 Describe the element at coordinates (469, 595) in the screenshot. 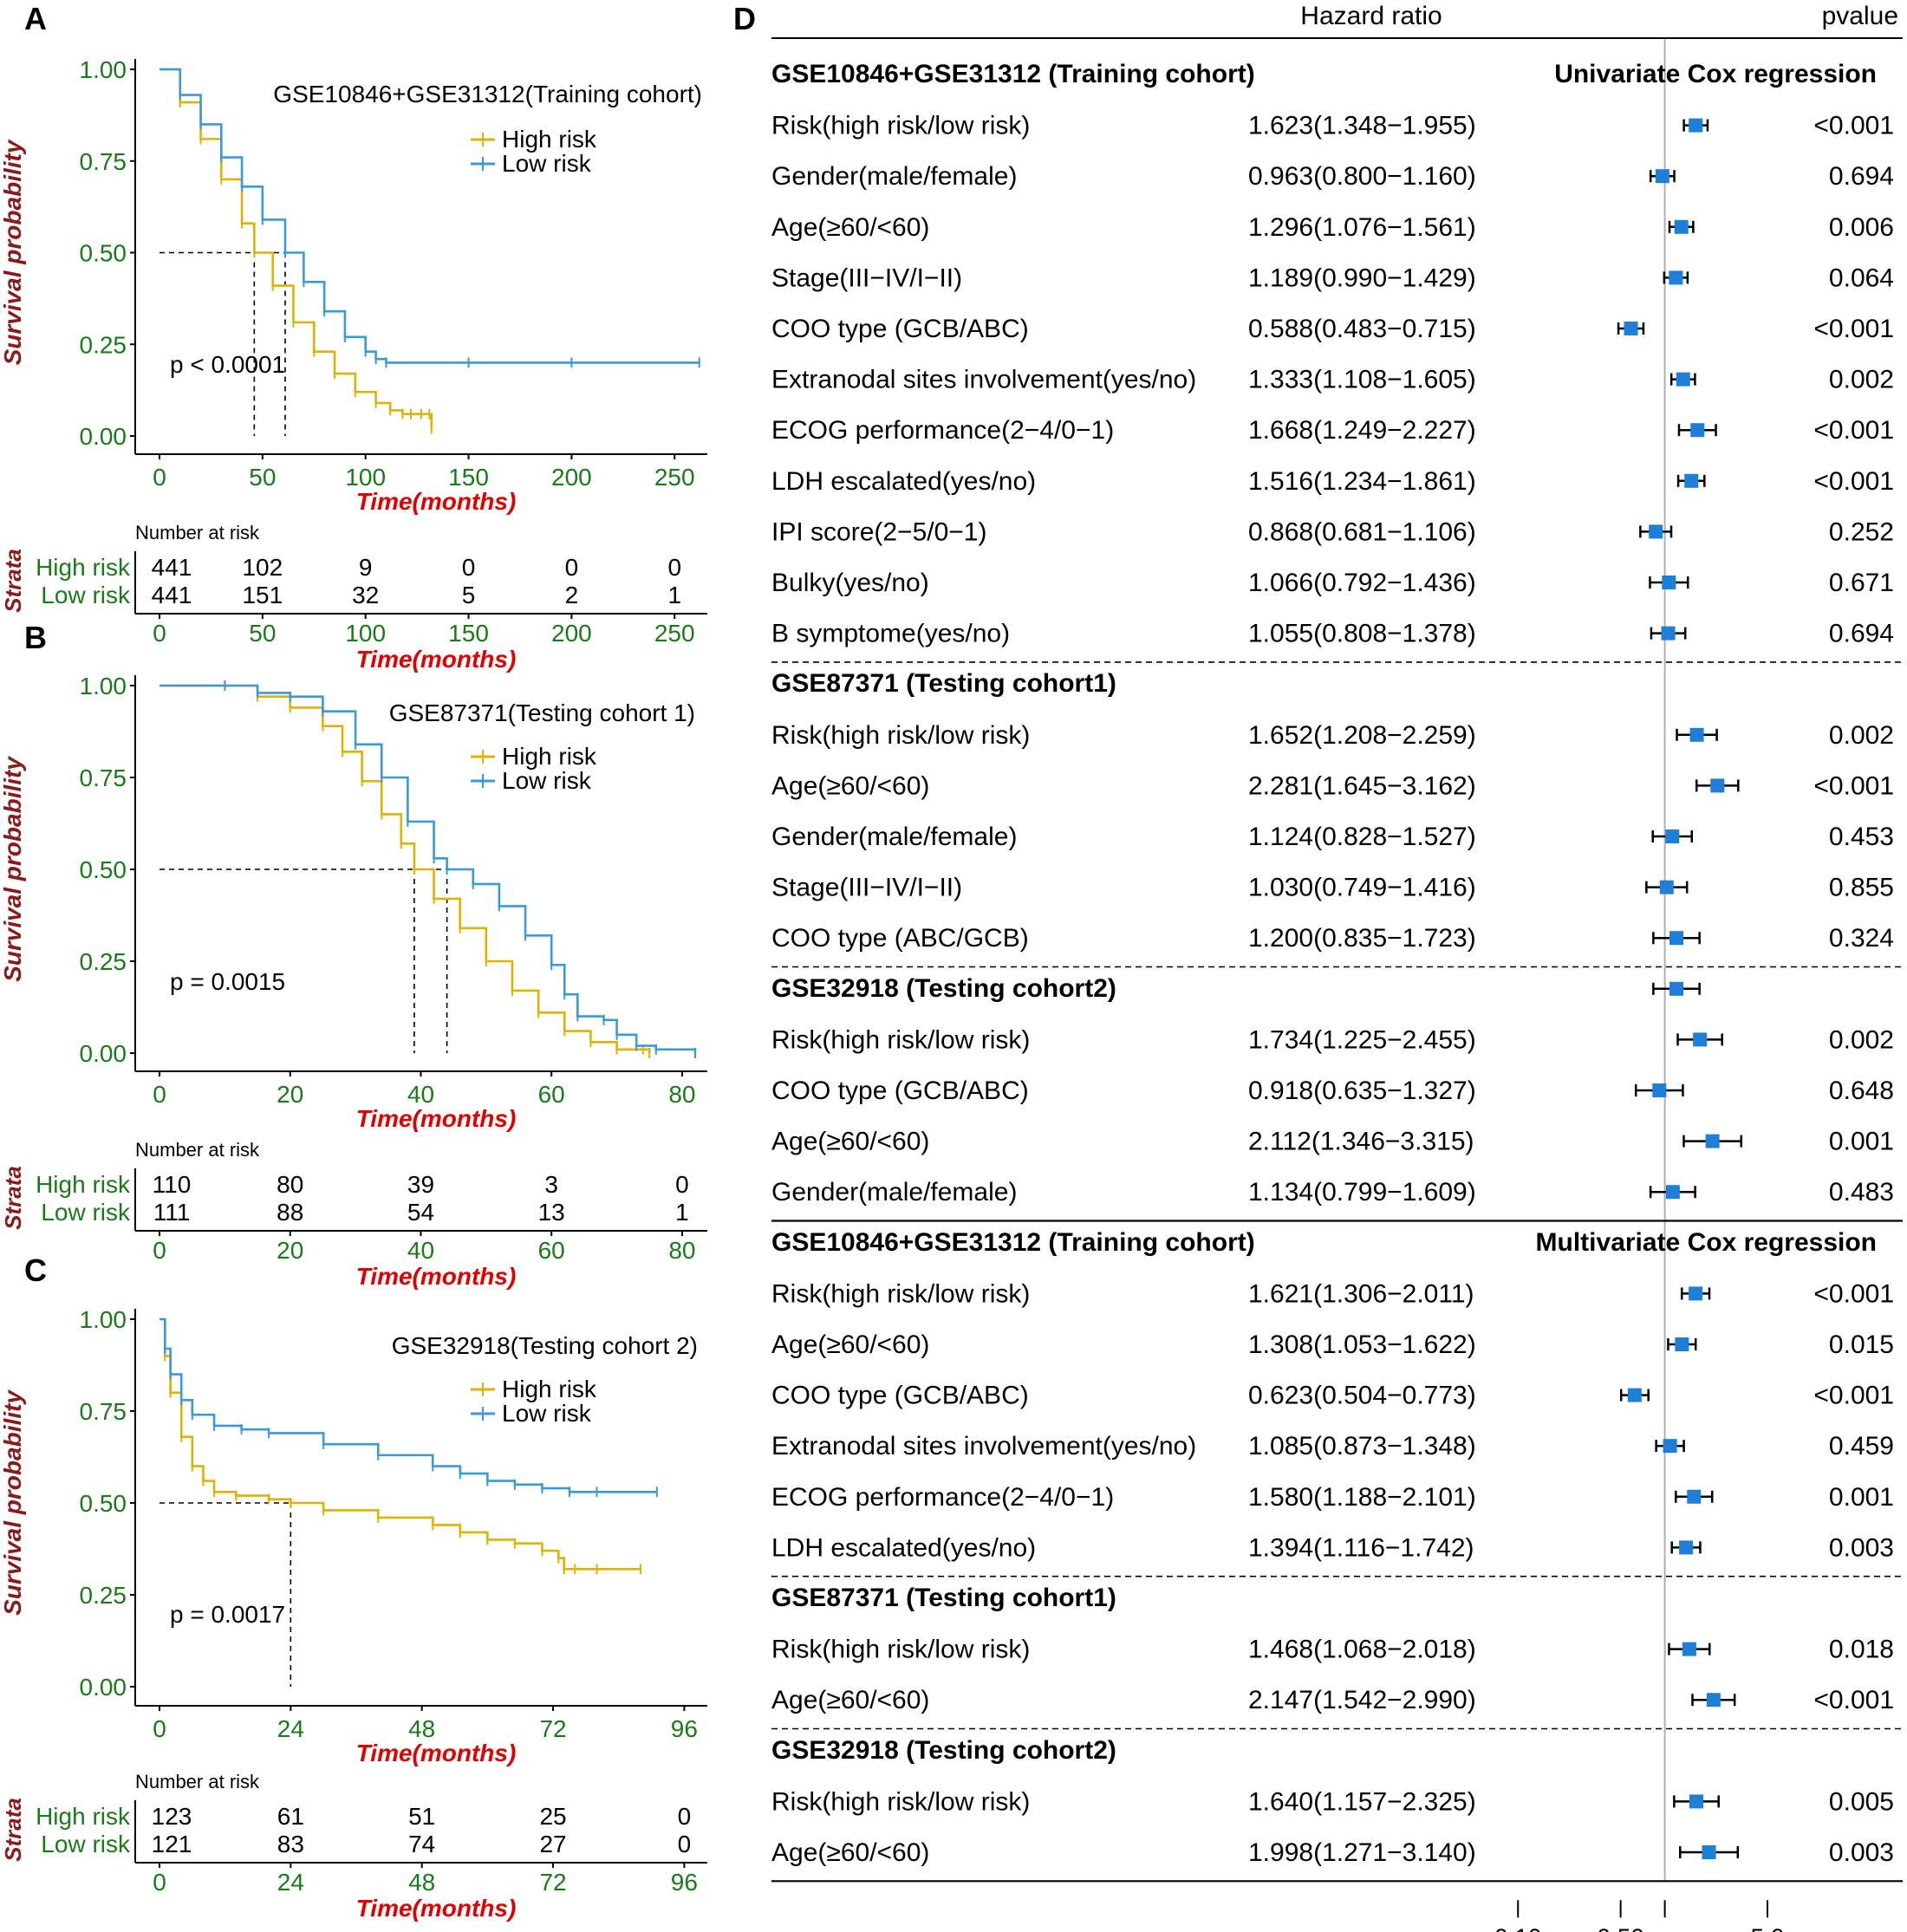

I see `risk-table-low-value: 5` at that location.